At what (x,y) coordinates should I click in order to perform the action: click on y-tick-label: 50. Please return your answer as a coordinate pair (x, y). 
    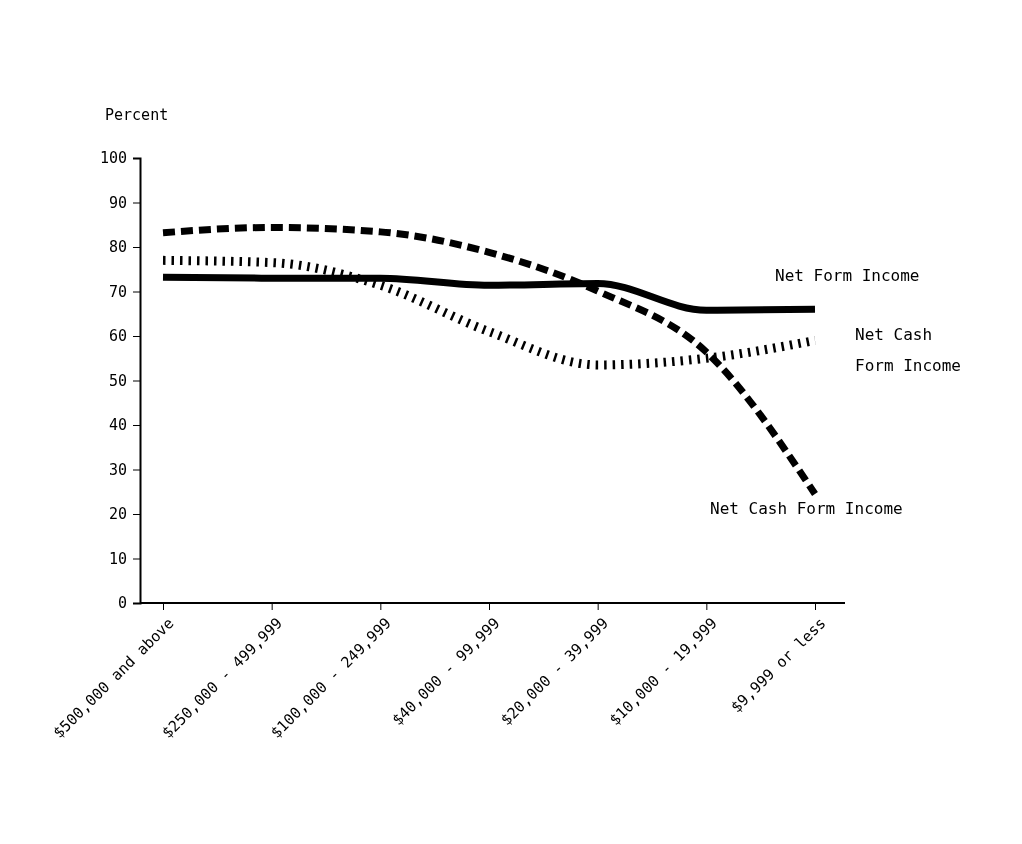
    Looking at the image, I should click on (117, 380).